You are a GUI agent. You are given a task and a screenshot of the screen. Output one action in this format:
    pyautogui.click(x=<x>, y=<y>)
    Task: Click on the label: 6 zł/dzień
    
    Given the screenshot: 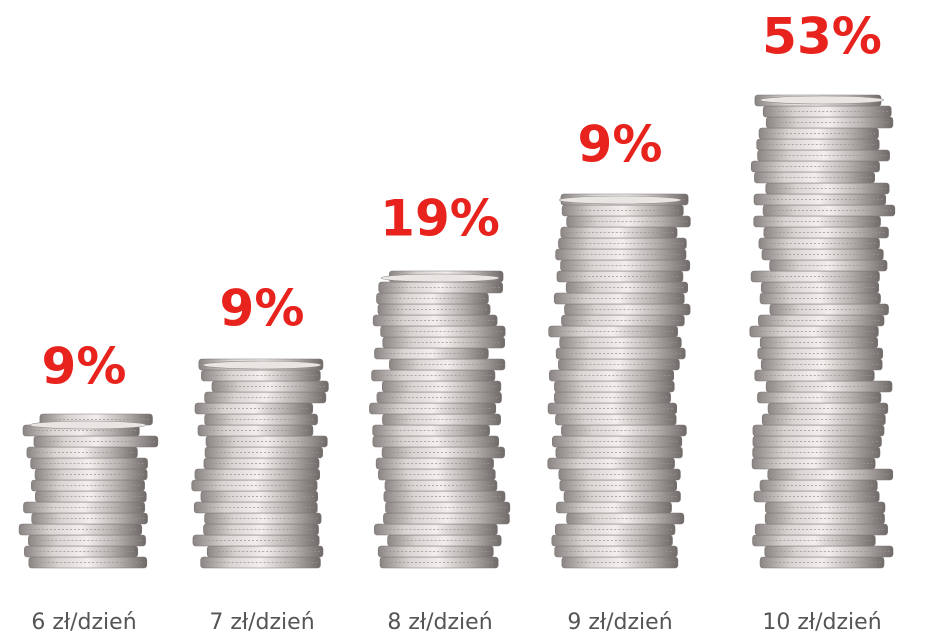 What is the action you would take?
    pyautogui.click(x=83, y=622)
    